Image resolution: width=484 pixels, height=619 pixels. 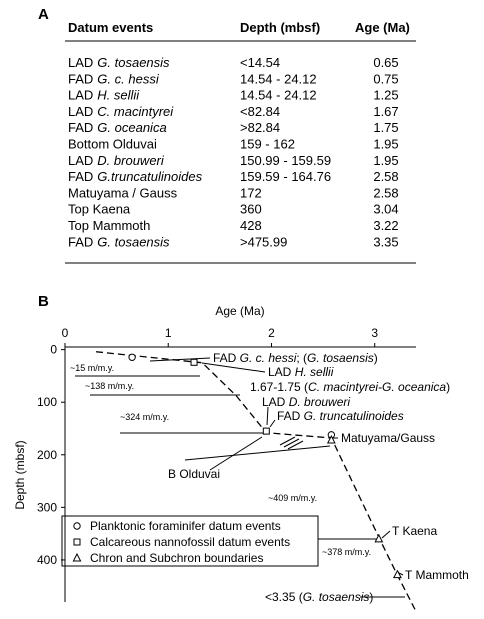 I want to click on event-cell-part: G. c. hessi, so click(x=128, y=78).